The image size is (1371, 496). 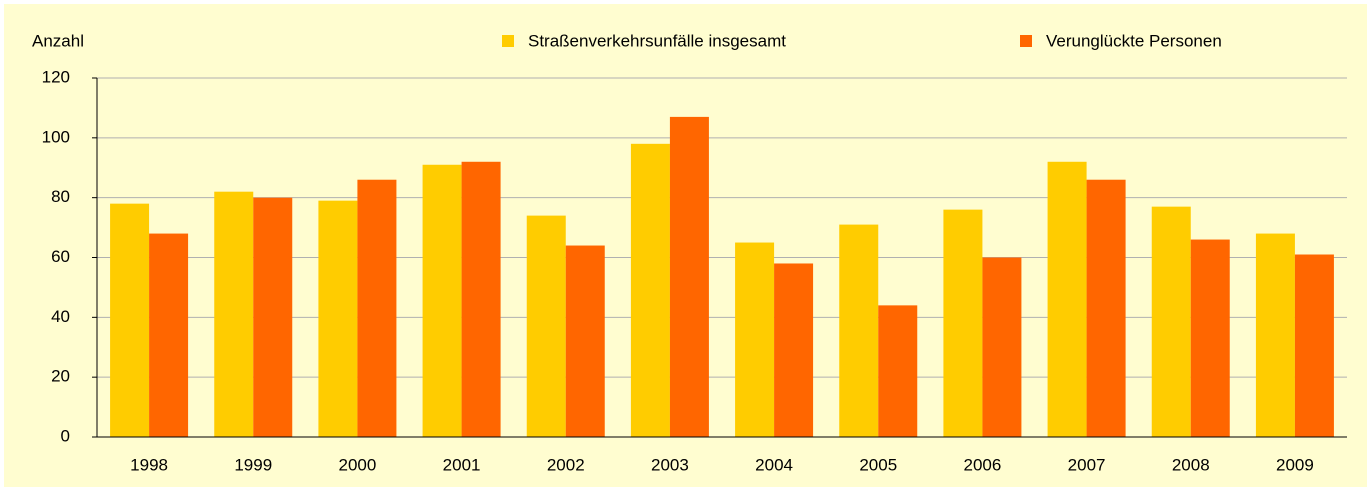 What do you see at coordinates (1087, 464) in the screenshot?
I see `x-tick-label: 2007` at bounding box center [1087, 464].